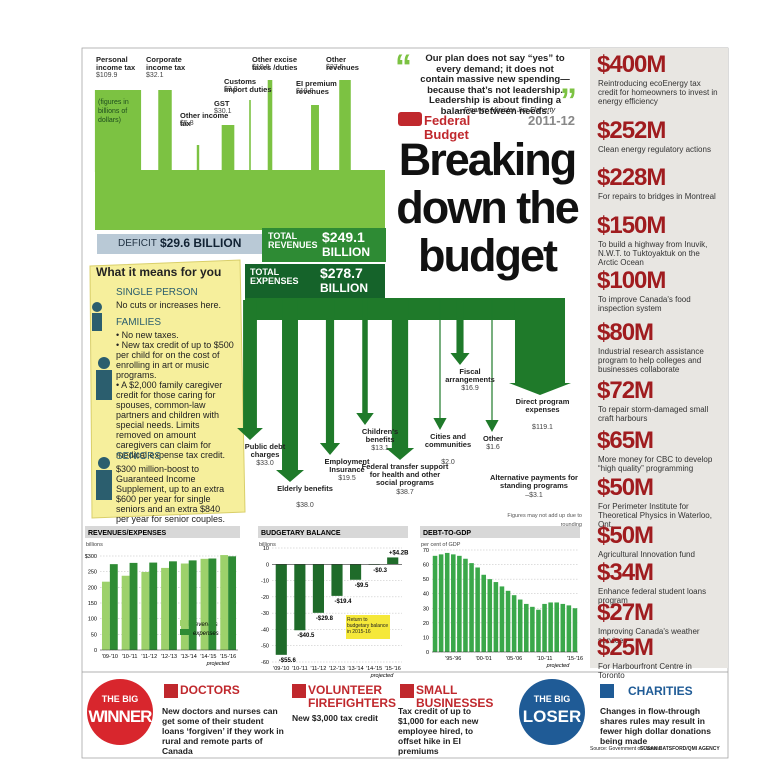  Describe the element at coordinates (94, 635) in the screenshot. I see `y-tick-label: 50` at that location.